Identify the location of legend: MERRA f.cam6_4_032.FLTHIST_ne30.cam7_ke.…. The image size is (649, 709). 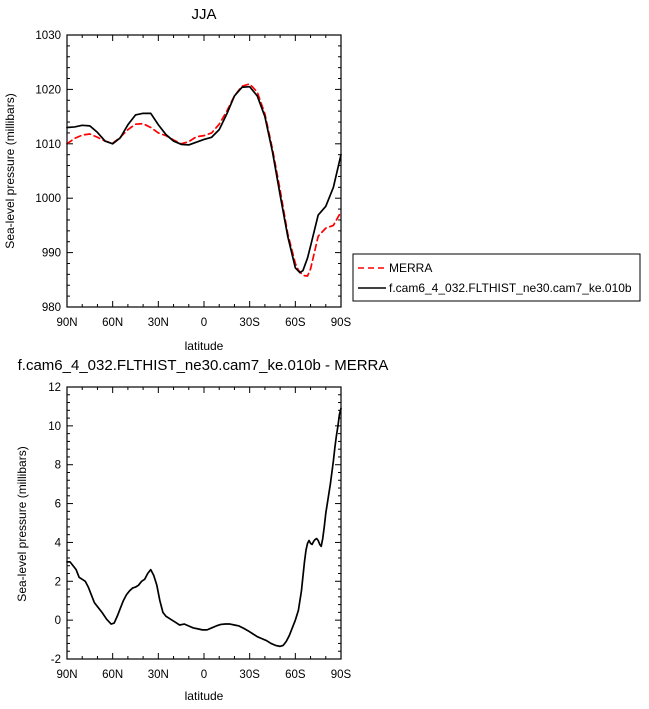
(496, 277).